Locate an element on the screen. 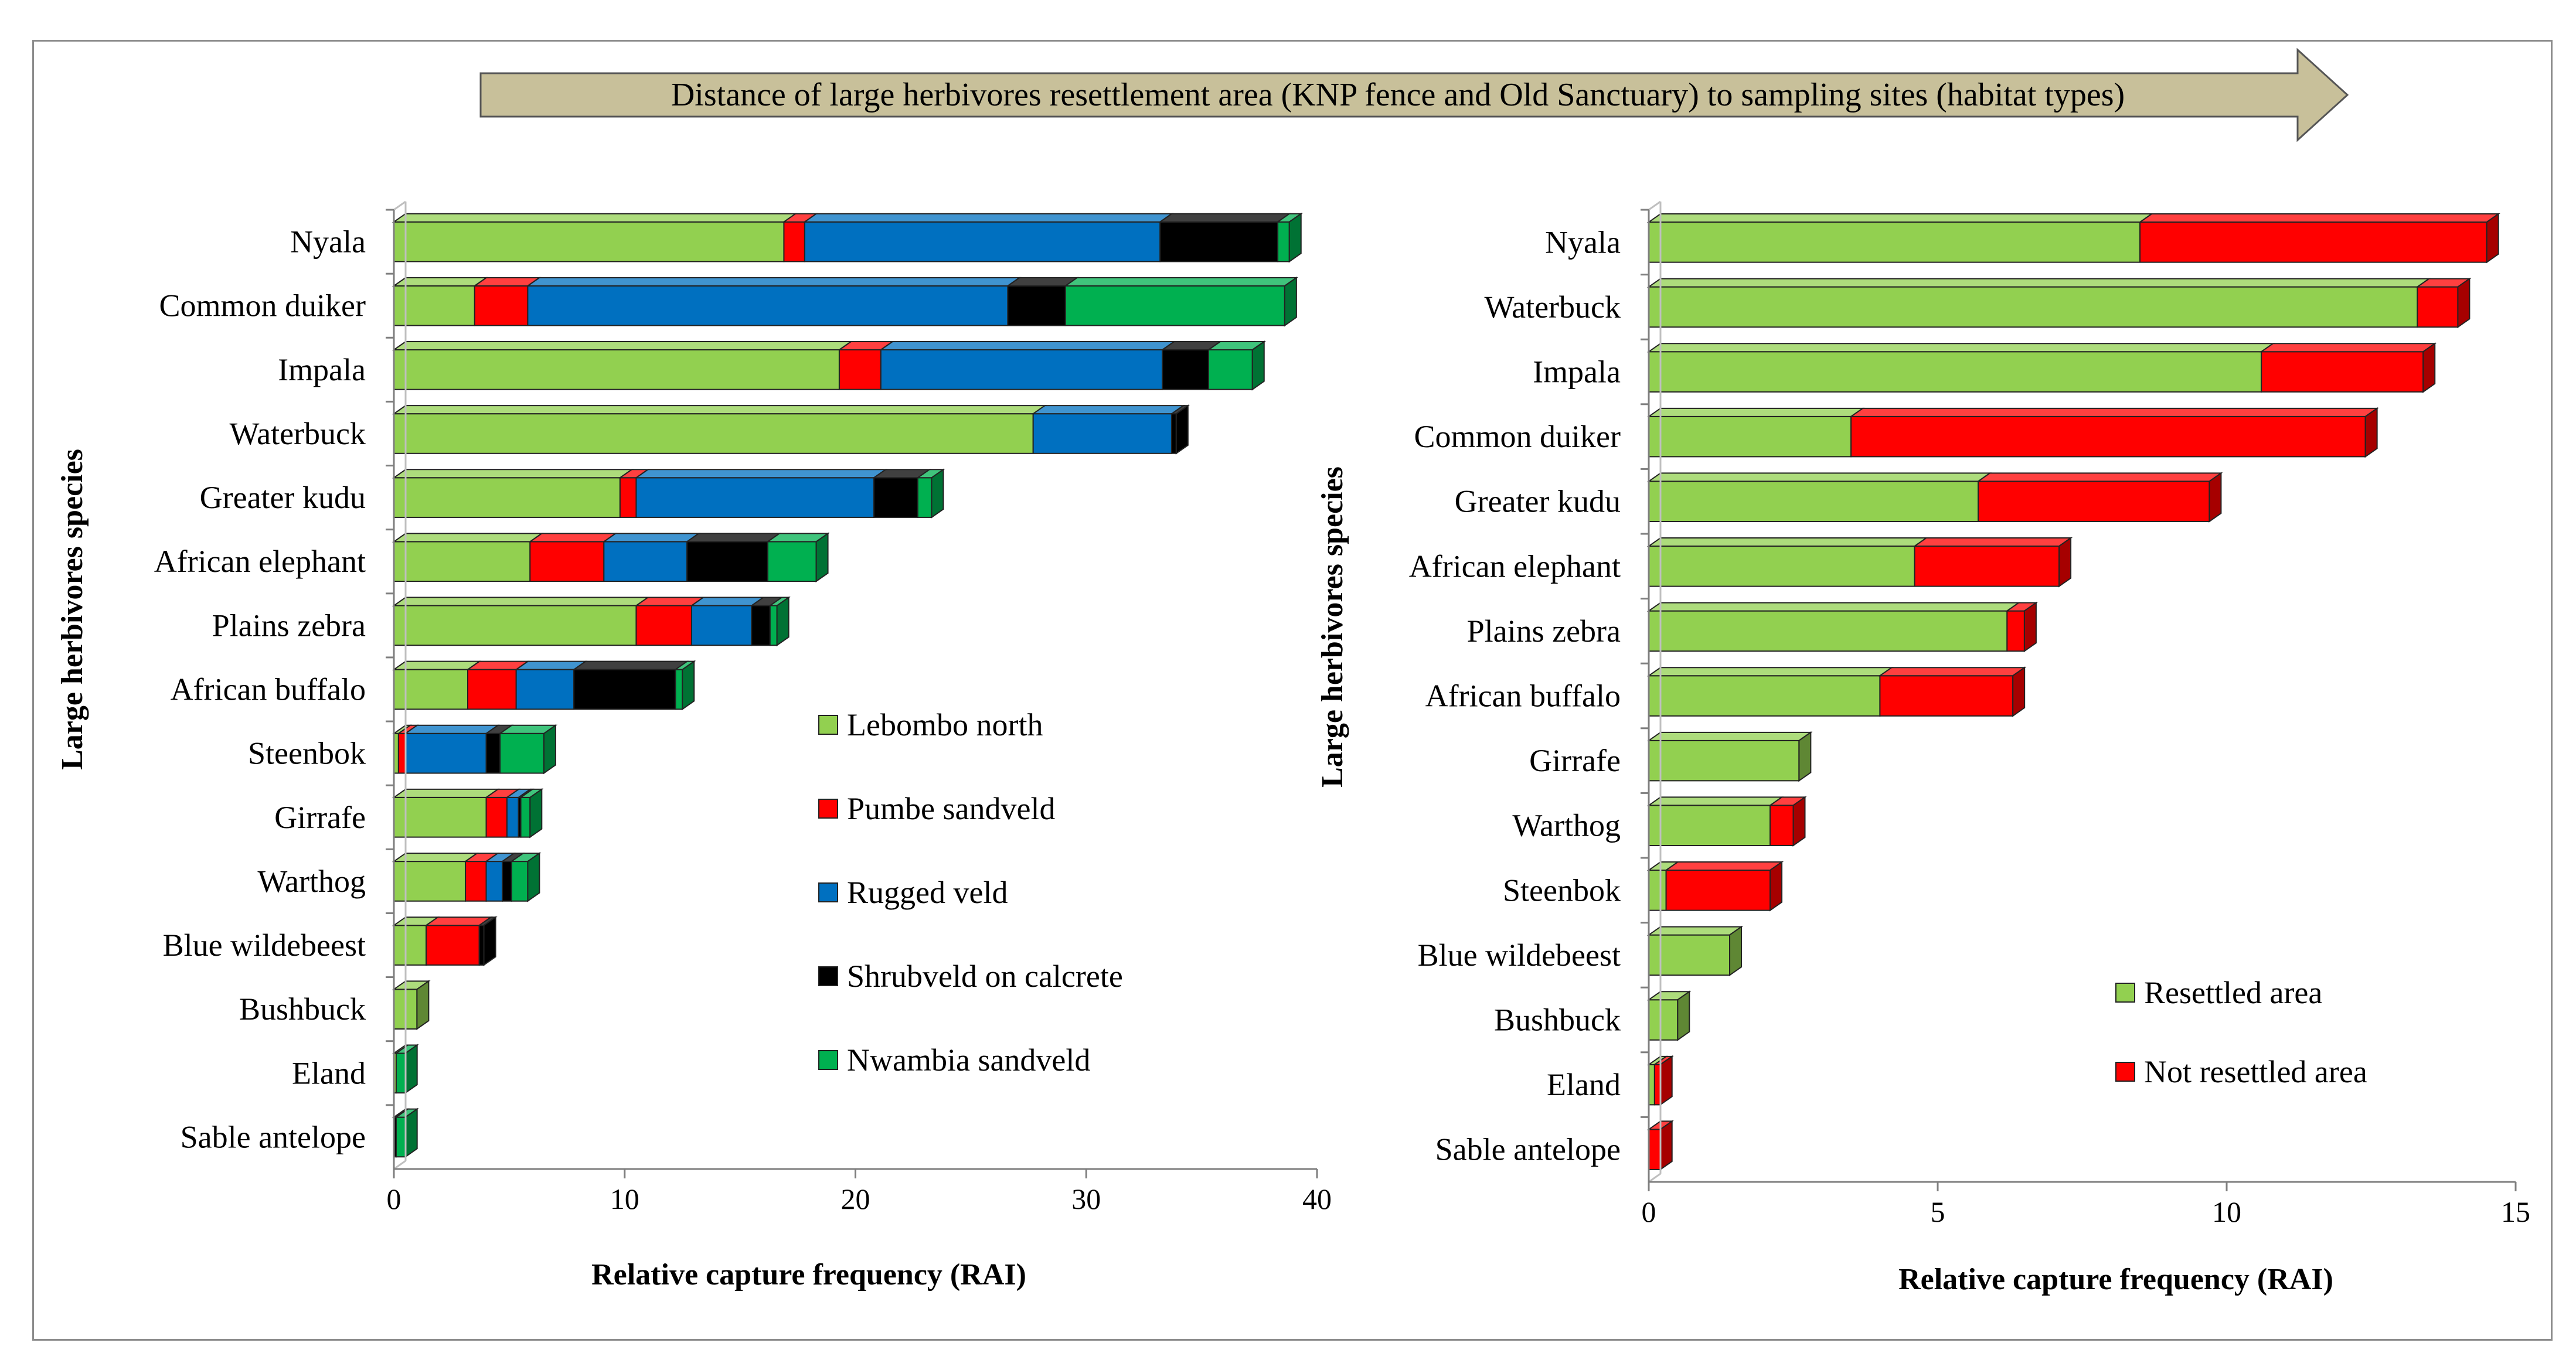  bar-warthog-shrubveld-on-calcrete is located at coordinates (512, 877).